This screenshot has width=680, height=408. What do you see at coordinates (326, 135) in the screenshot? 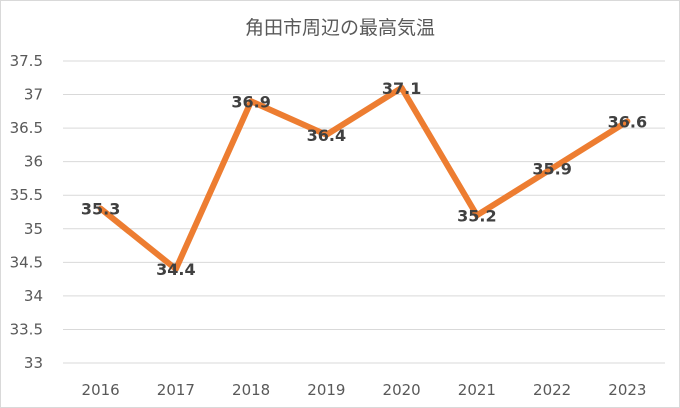
I see `data-label: 36.4` at bounding box center [326, 135].